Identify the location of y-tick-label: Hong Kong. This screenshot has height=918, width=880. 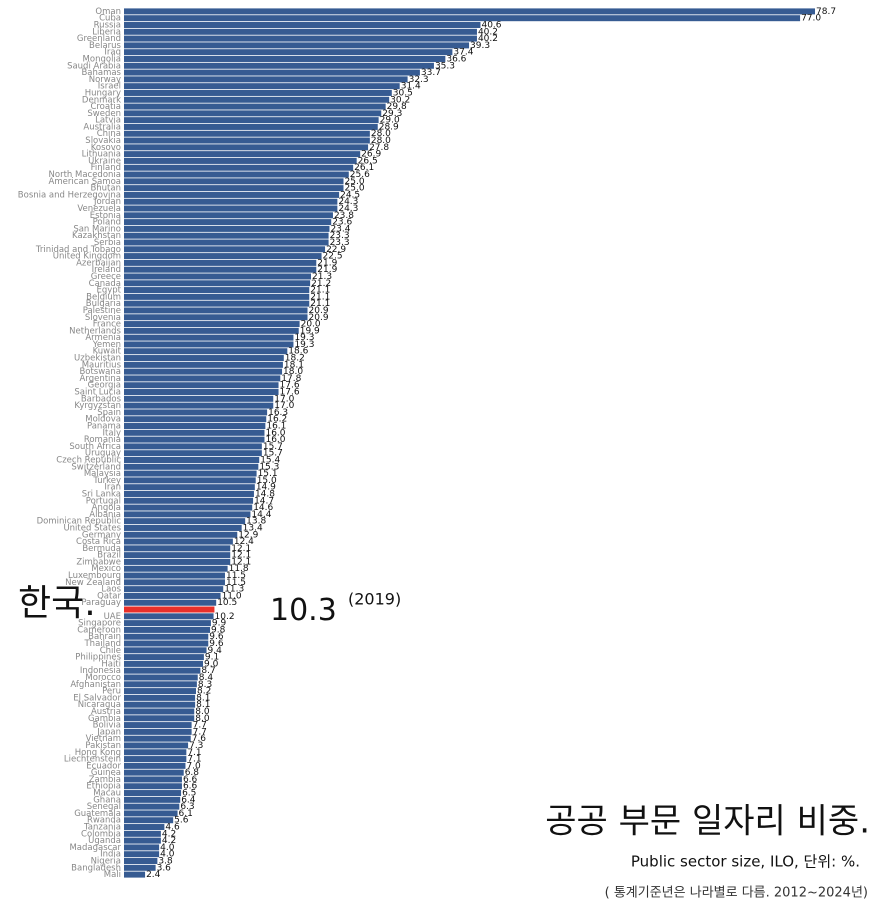
(98, 753).